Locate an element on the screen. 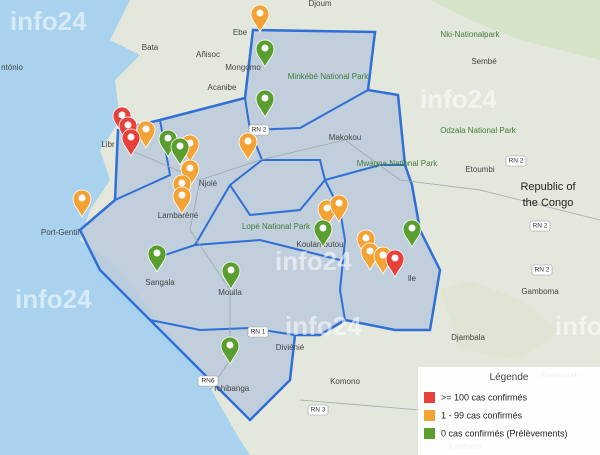  road-line is located at coordinates (210, 285).